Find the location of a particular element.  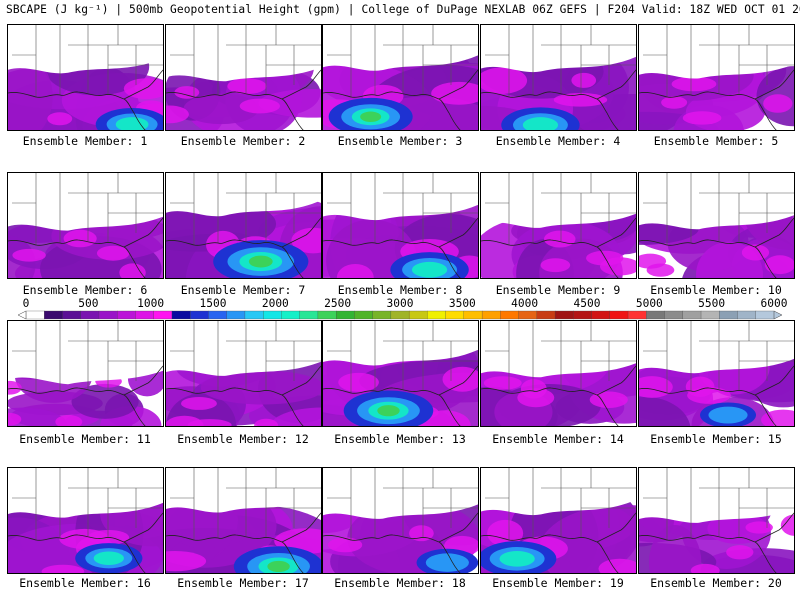

ensemble-member-label: Ensemble Member: 9 is located at coordinates (558, 290).